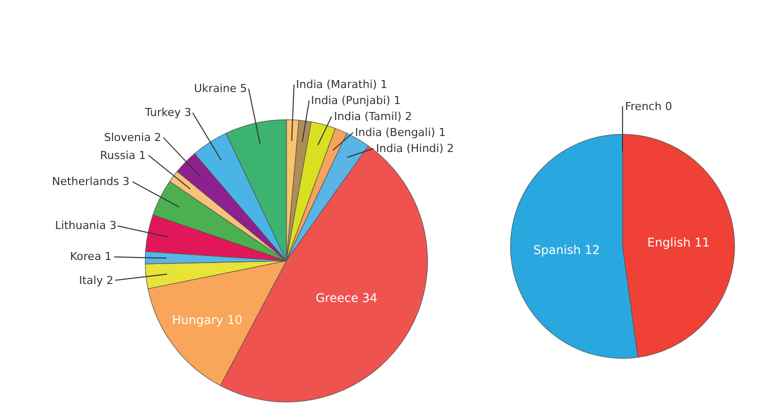  Describe the element at coordinates (648, 106) in the screenshot. I see `category-label: French 0` at that location.